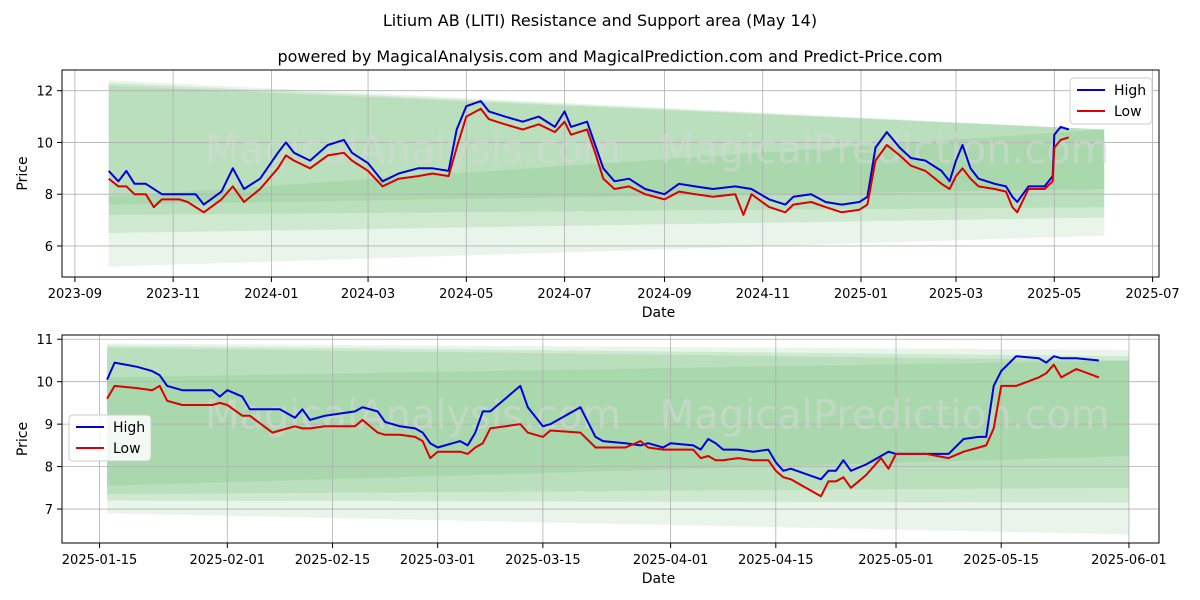 This screenshot has width=1200, height=600. What do you see at coordinates (75, 294) in the screenshot?
I see `x-tick-label: 2023-09` at bounding box center [75, 294].